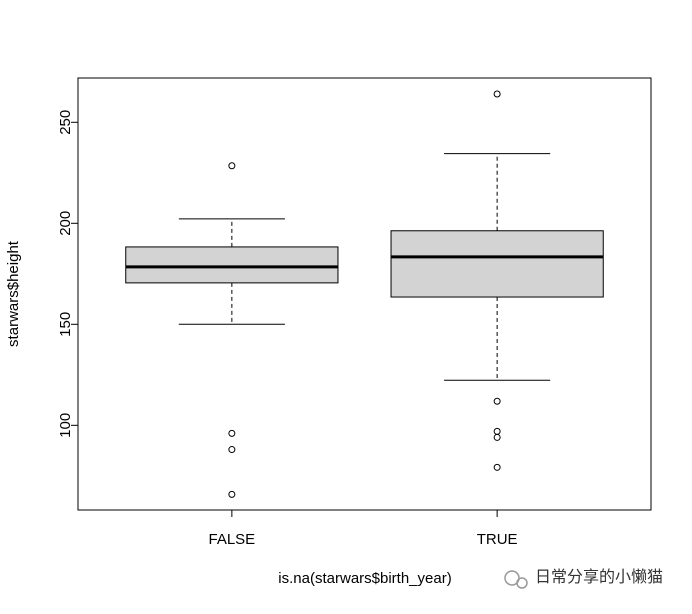 The height and width of the screenshot is (614, 692). I want to click on y-tick-label: 250, so click(65, 122).